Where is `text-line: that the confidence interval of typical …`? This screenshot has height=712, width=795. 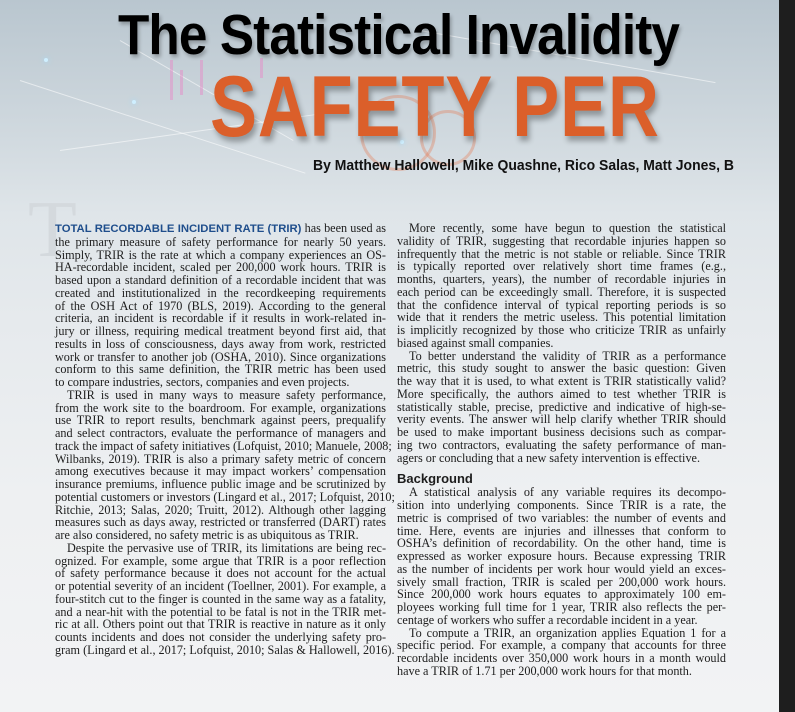 text-line: that the confidence interval of typical … is located at coordinates (561, 304).